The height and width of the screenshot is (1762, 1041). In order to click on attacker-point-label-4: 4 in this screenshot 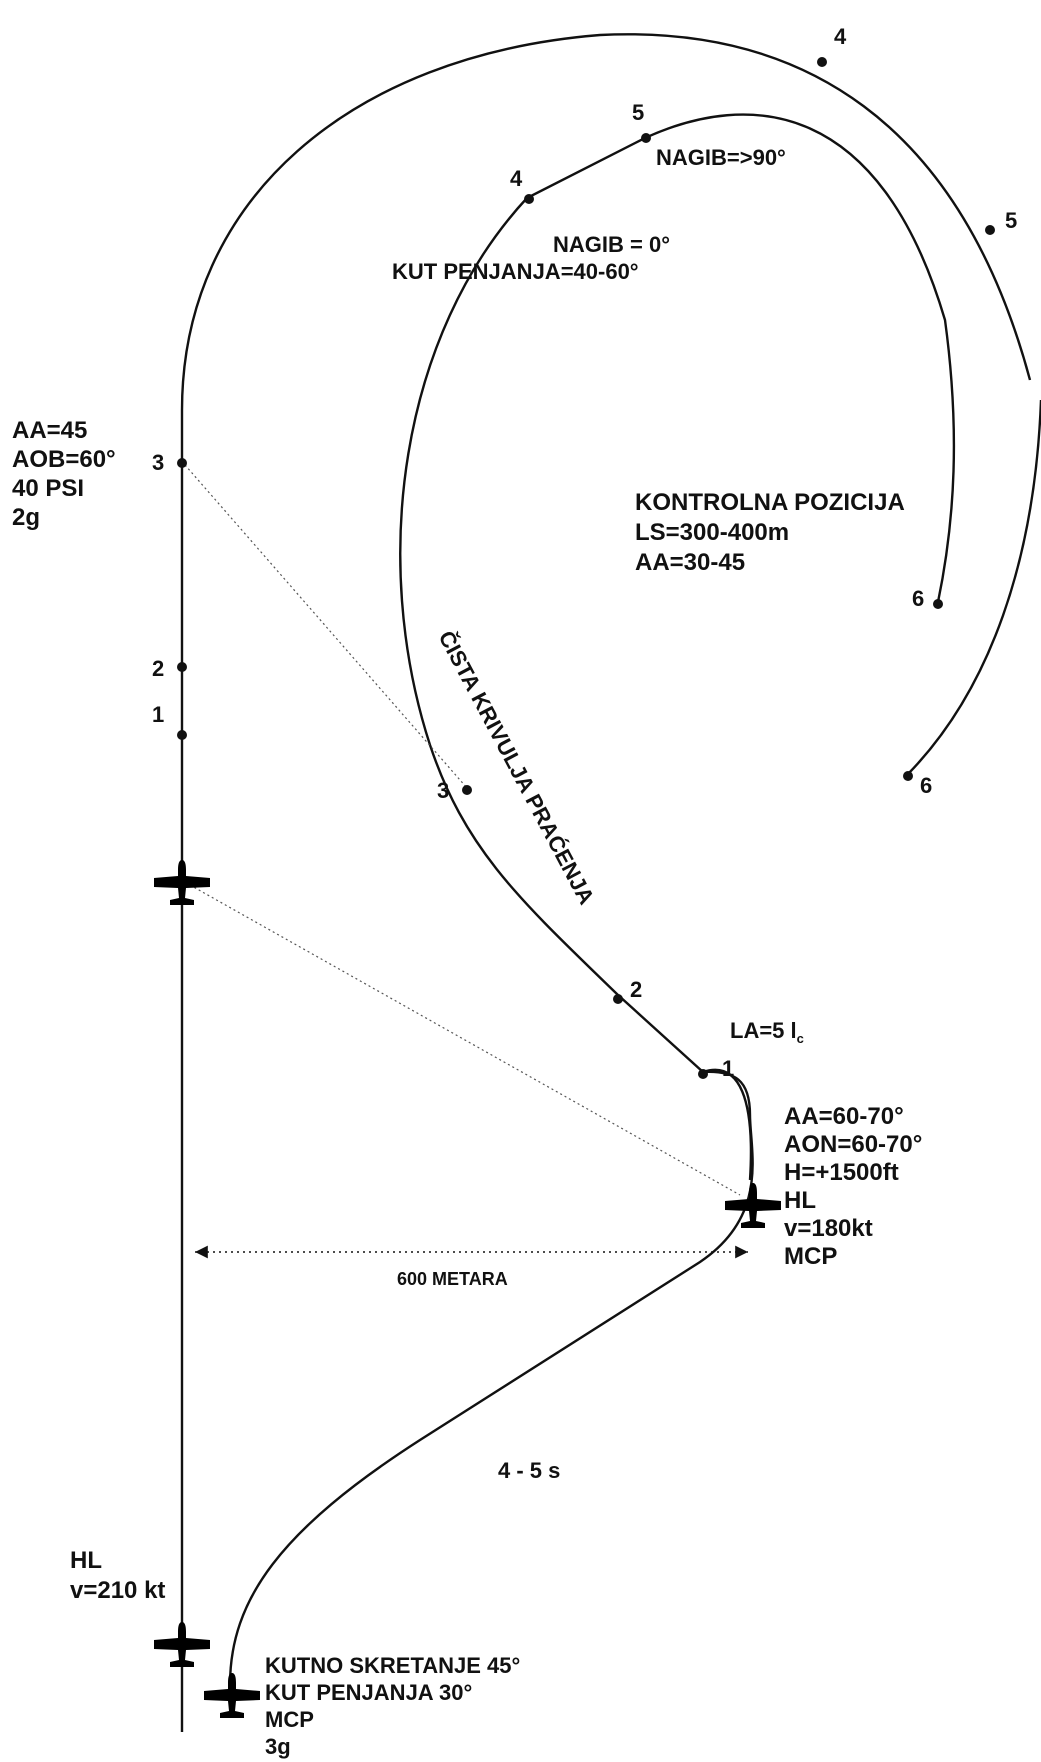, I will do `click(516, 178)`.